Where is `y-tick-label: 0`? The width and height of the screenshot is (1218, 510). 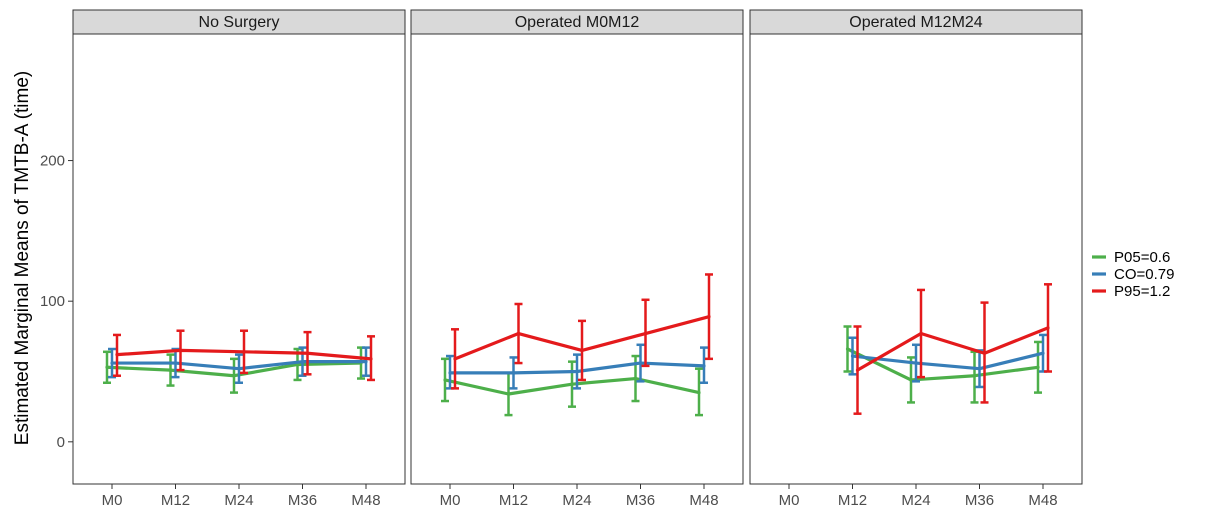
y-tick-label: 0 is located at coordinates (61, 442).